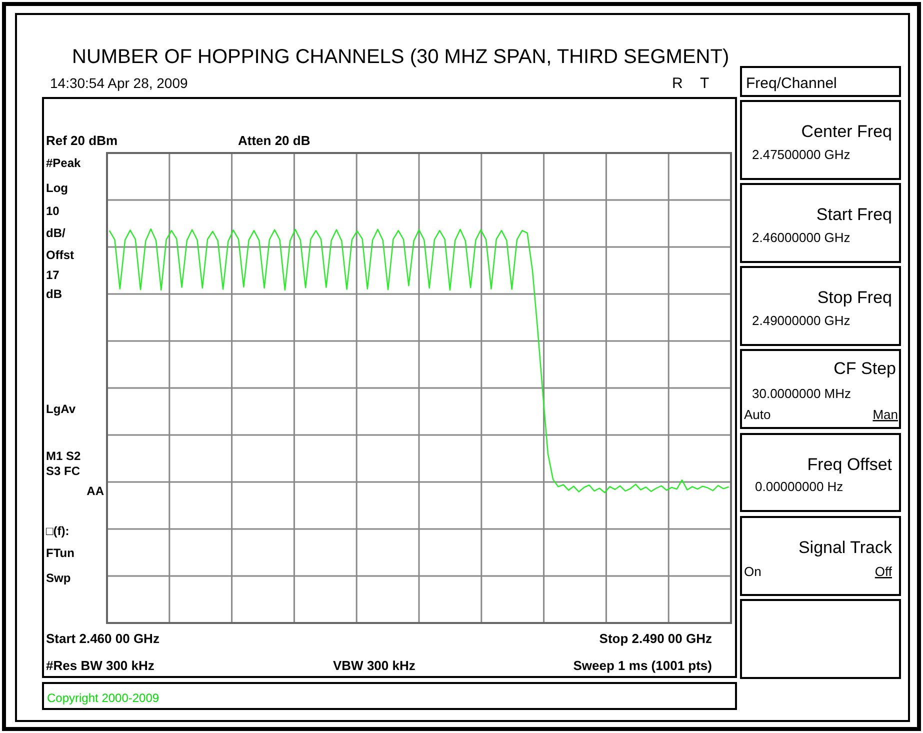 The image size is (923, 733). What do you see at coordinates (64, 163) in the screenshot?
I see `text: #Peak` at bounding box center [64, 163].